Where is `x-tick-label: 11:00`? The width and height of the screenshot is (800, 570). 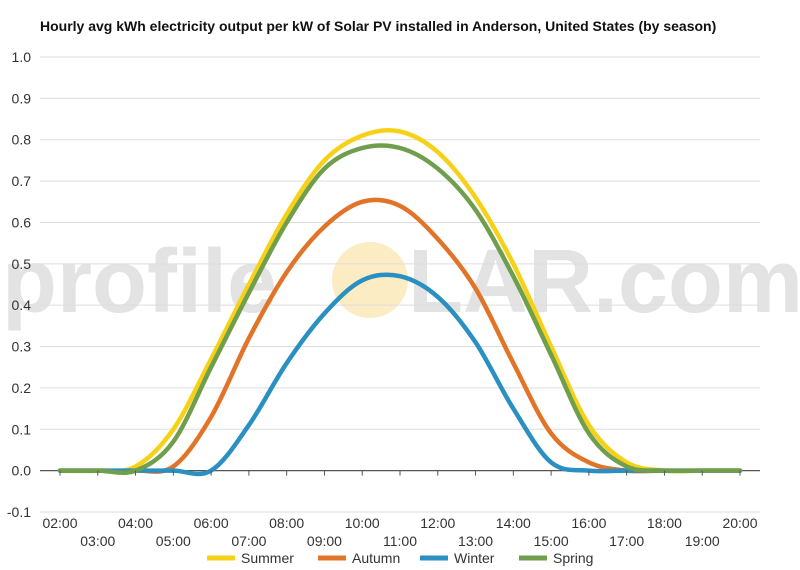 x-tick-label: 11:00 is located at coordinates (400, 541).